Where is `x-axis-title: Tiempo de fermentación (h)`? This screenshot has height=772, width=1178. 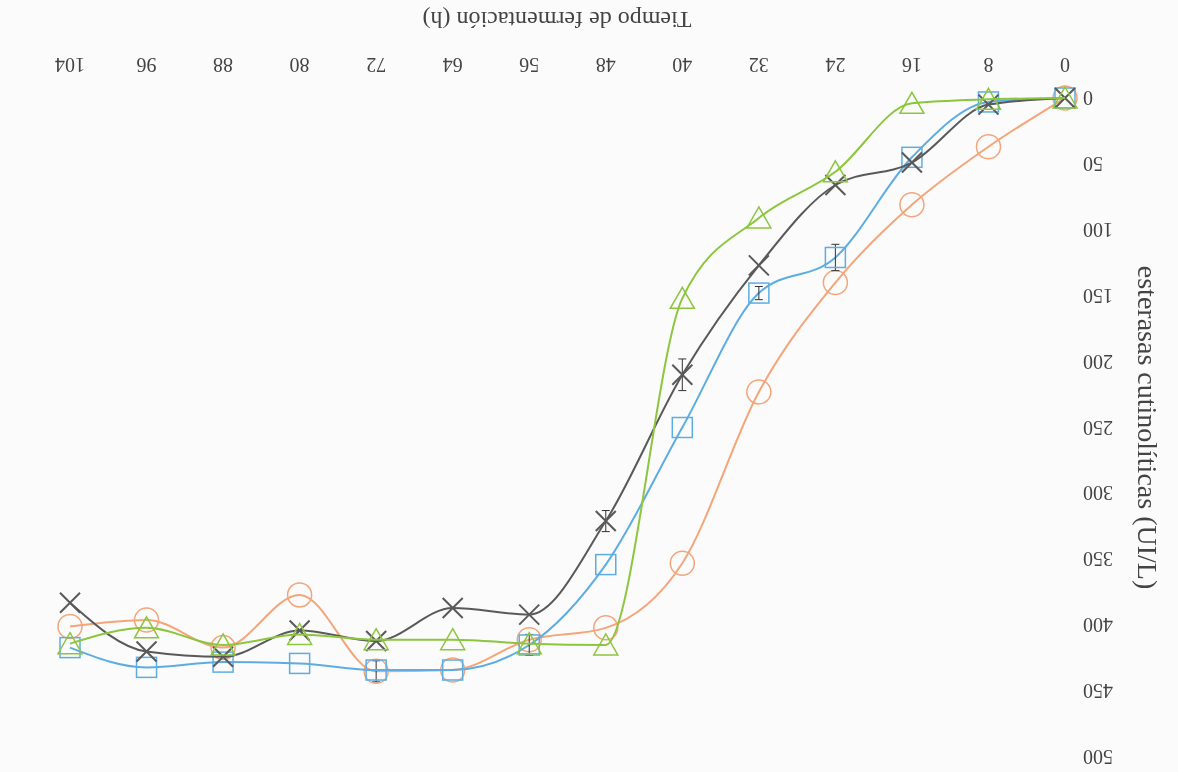 x-axis-title: Tiempo de fermentación (h) is located at coordinates (557, 19).